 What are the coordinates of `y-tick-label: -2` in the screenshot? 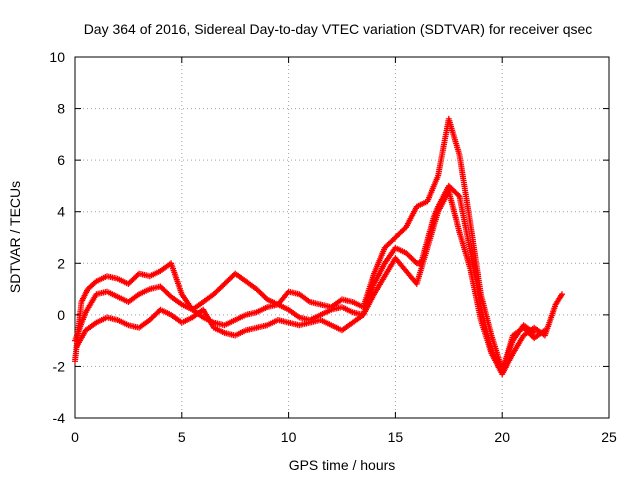 It's located at (59, 366).